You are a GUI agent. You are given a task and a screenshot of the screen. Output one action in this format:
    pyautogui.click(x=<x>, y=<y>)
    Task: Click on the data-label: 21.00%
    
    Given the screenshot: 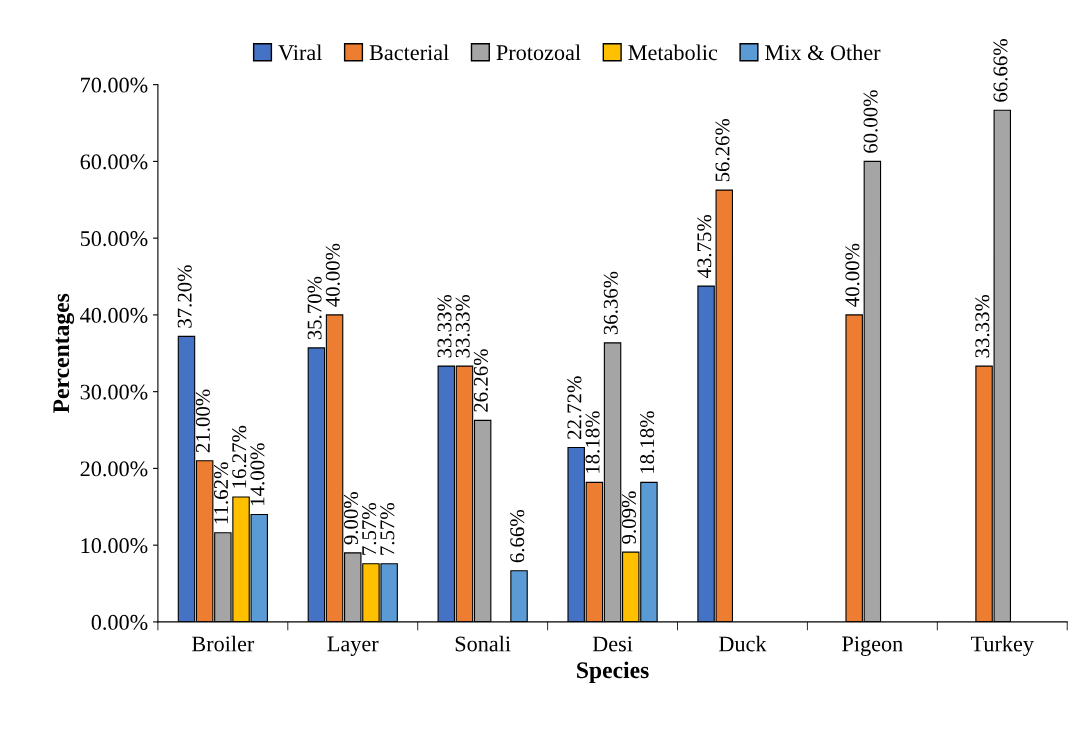 What is the action you would take?
    pyautogui.click(x=202, y=421)
    